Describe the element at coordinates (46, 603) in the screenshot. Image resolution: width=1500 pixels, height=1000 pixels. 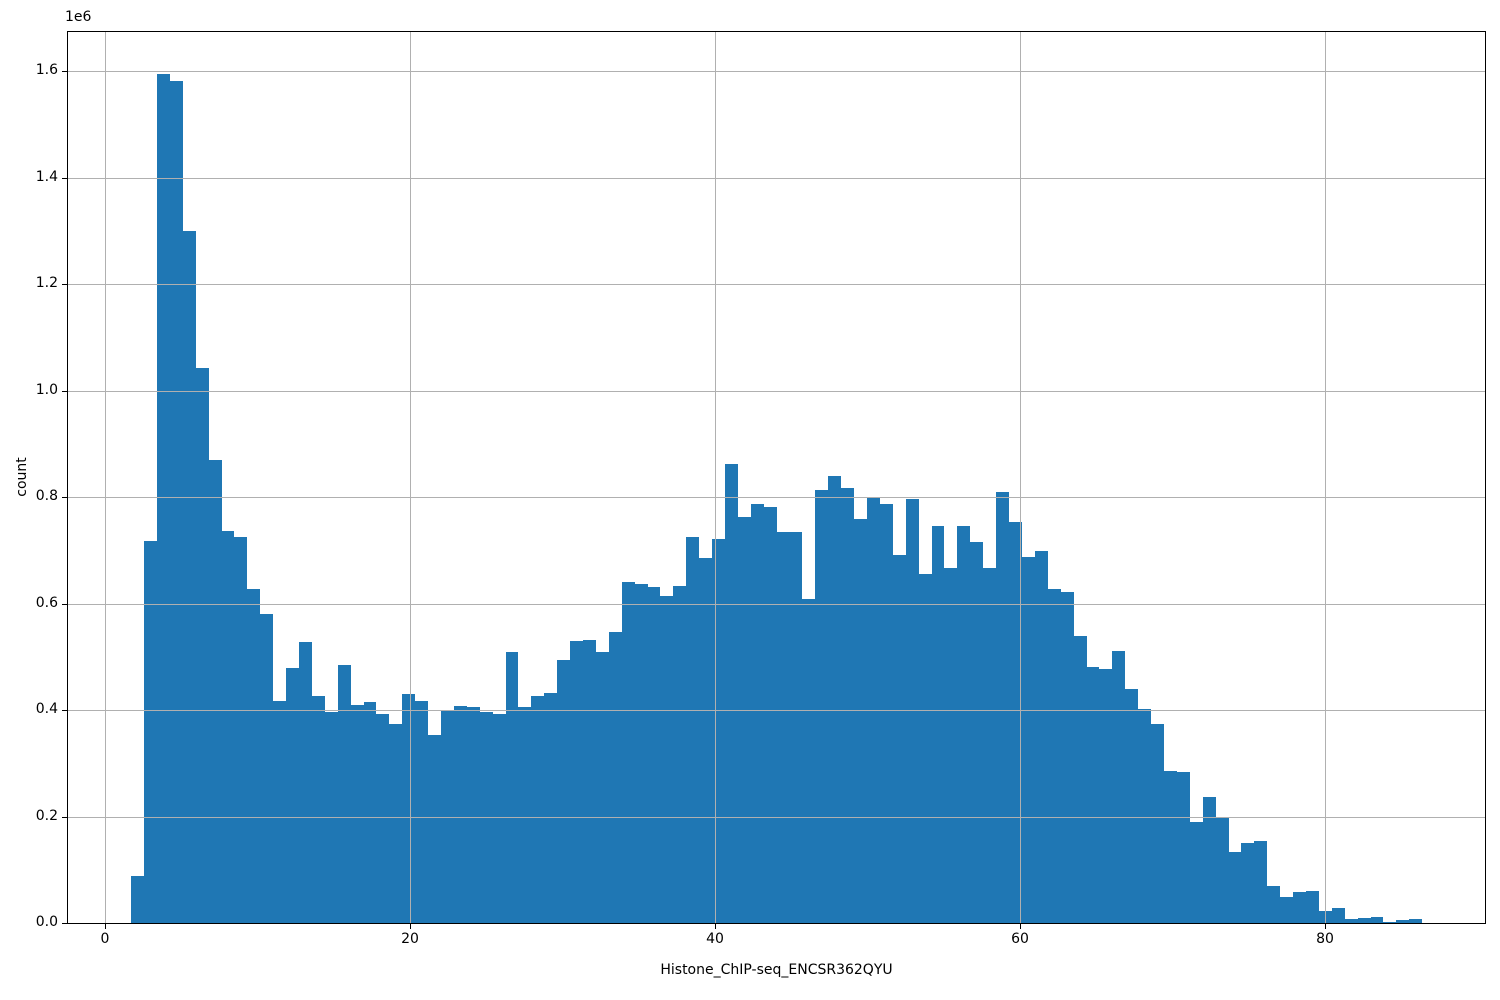
I see `y-tick-label: 0.6` at that location.